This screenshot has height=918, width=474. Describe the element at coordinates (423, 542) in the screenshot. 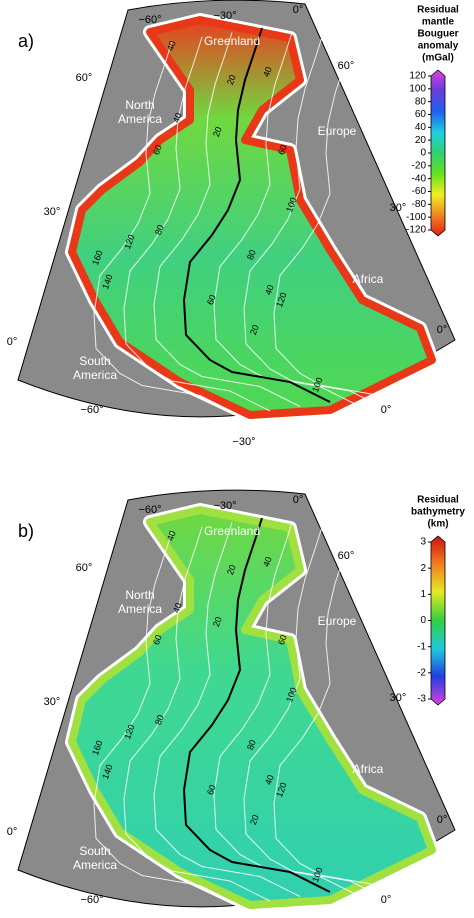

I see `colorbar-tick-label: 3` at that location.